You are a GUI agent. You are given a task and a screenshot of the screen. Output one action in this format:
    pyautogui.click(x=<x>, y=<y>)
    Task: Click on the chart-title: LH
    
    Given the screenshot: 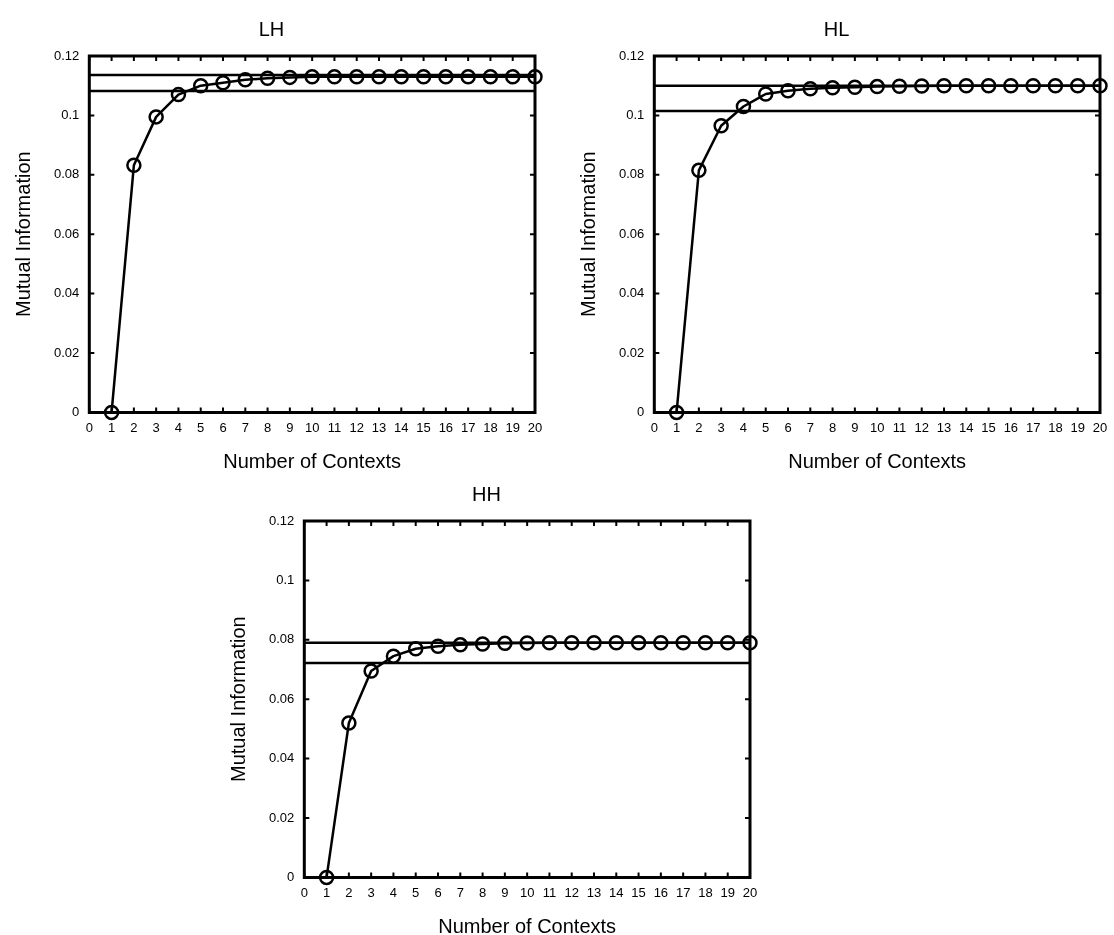 What is the action you would take?
    pyautogui.click(x=271, y=28)
    